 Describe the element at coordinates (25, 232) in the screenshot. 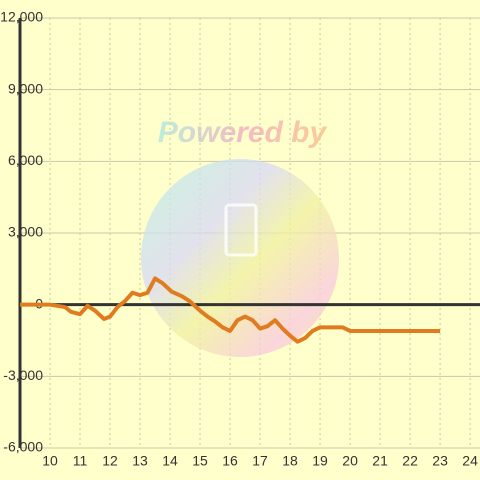

I see `y-tick-label: 3,000` at that location.